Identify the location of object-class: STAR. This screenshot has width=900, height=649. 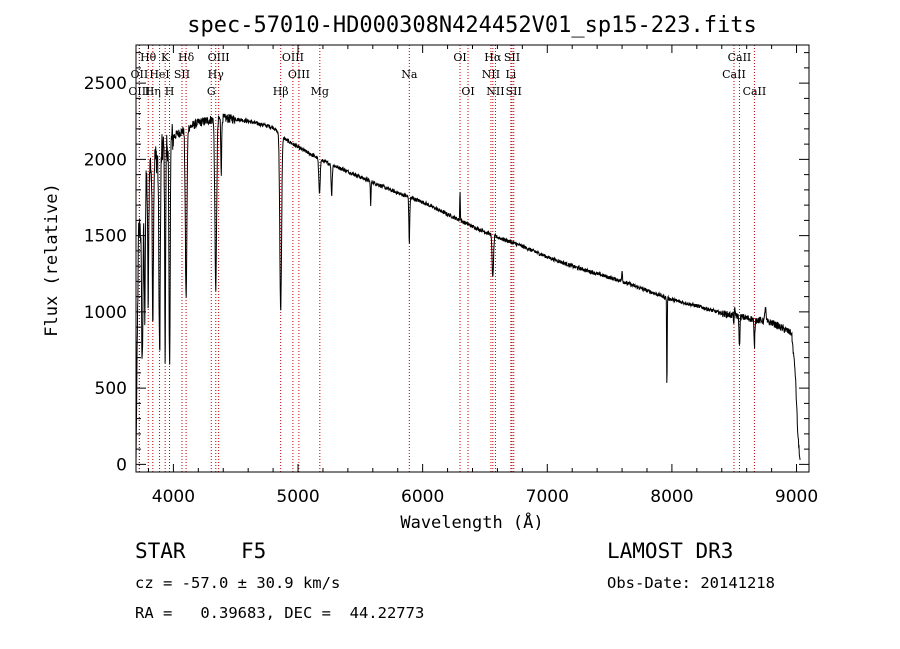
(160, 551).